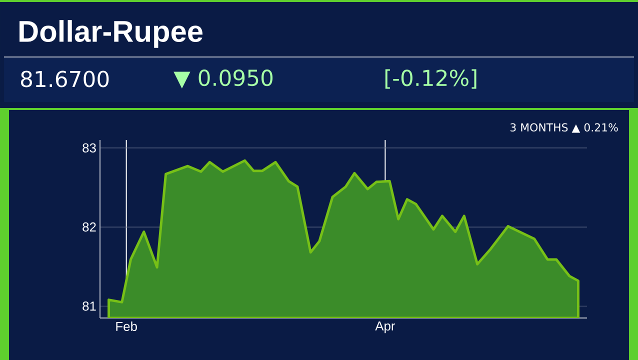 The width and height of the screenshot is (638, 360). Describe the element at coordinates (385, 328) in the screenshot. I see `x-tick-label: Apr` at that location.